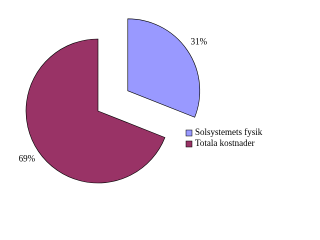 Image resolution: width=320 pixels, height=240 pixels. What do you see at coordinates (225, 143) in the screenshot?
I see `legend-label: Totala kostnader` at bounding box center [225, 143].